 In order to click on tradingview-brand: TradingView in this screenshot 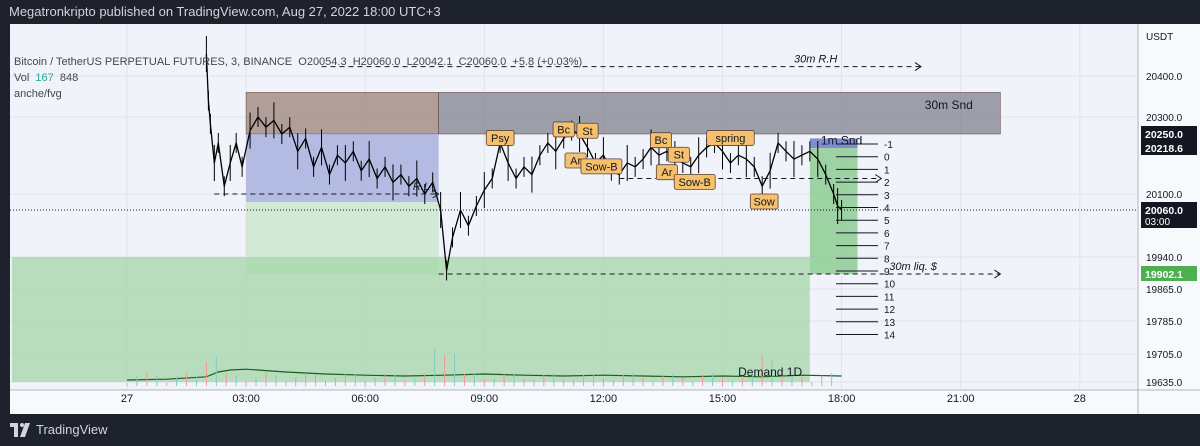, I will do `click(59, 429)`.